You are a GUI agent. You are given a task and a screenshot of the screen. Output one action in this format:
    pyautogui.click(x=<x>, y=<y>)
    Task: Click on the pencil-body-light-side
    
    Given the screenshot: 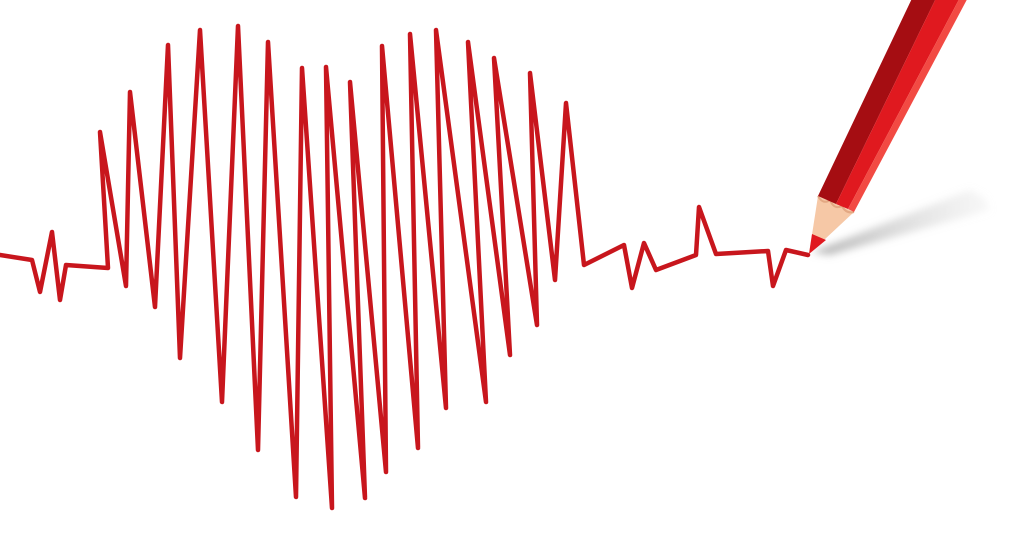 What is the action you would take?
    pyautogui.click(x=907, y=106)
    